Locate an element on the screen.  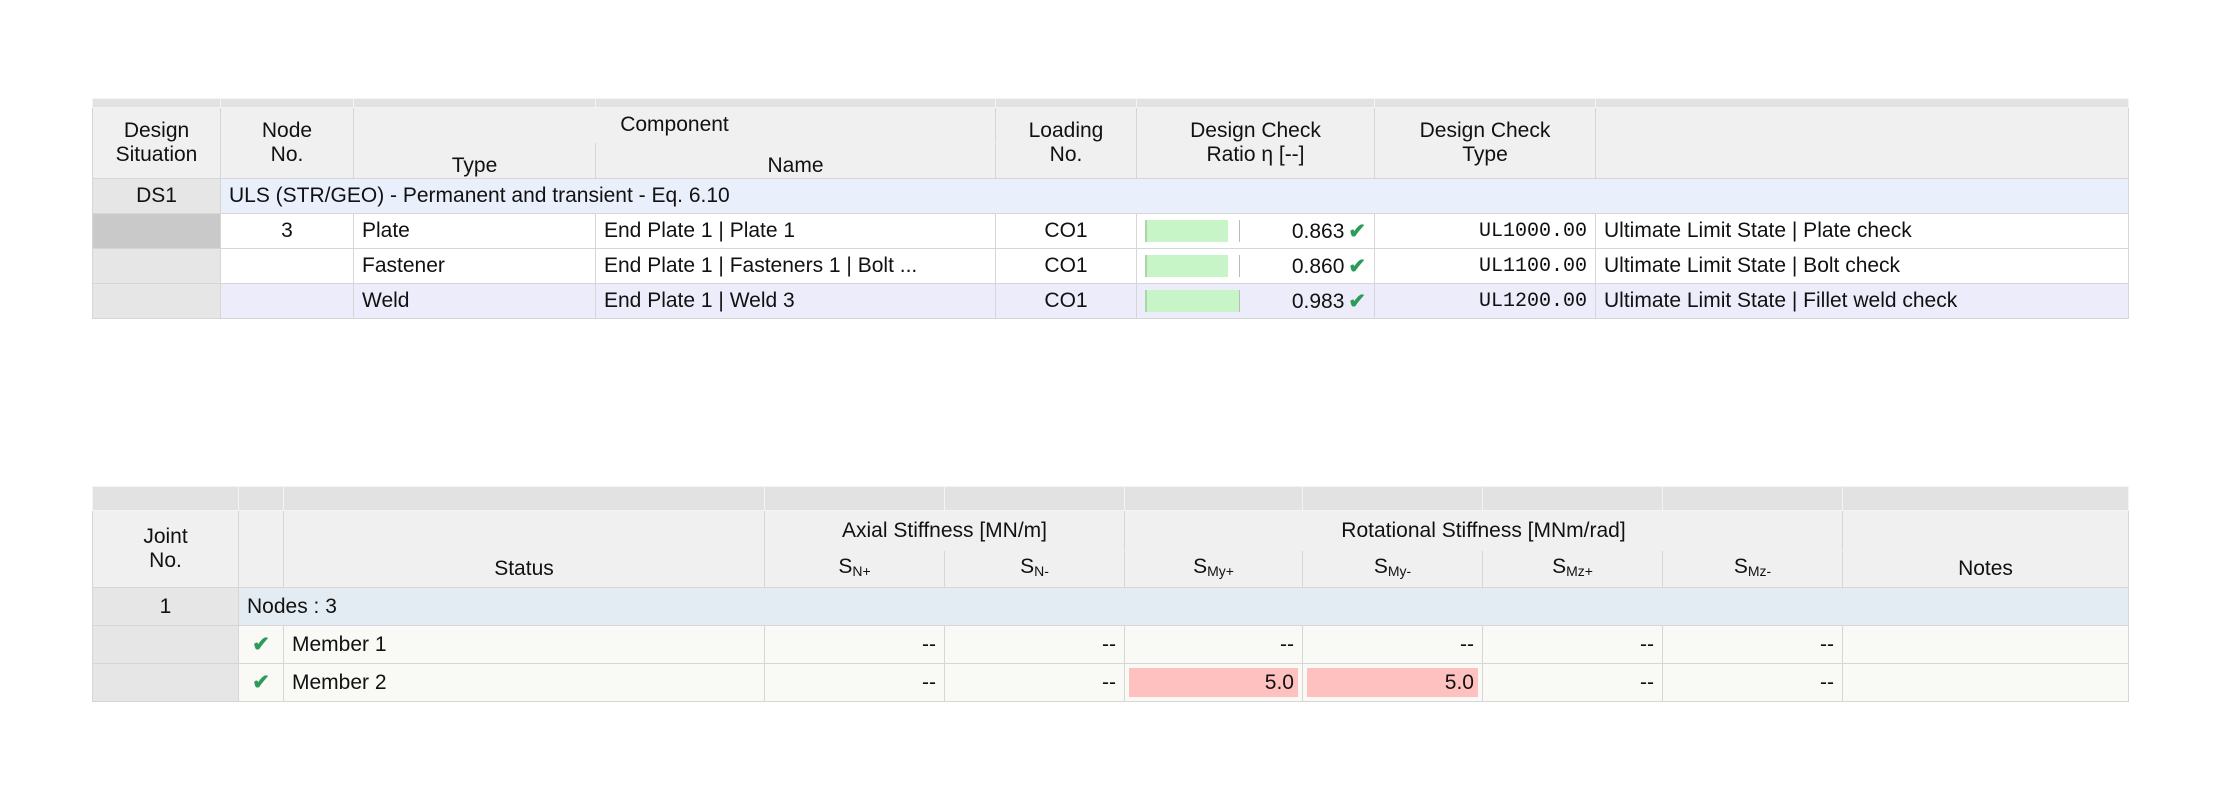
joint-no-cell: 1 is located at coordinates (165, 606).